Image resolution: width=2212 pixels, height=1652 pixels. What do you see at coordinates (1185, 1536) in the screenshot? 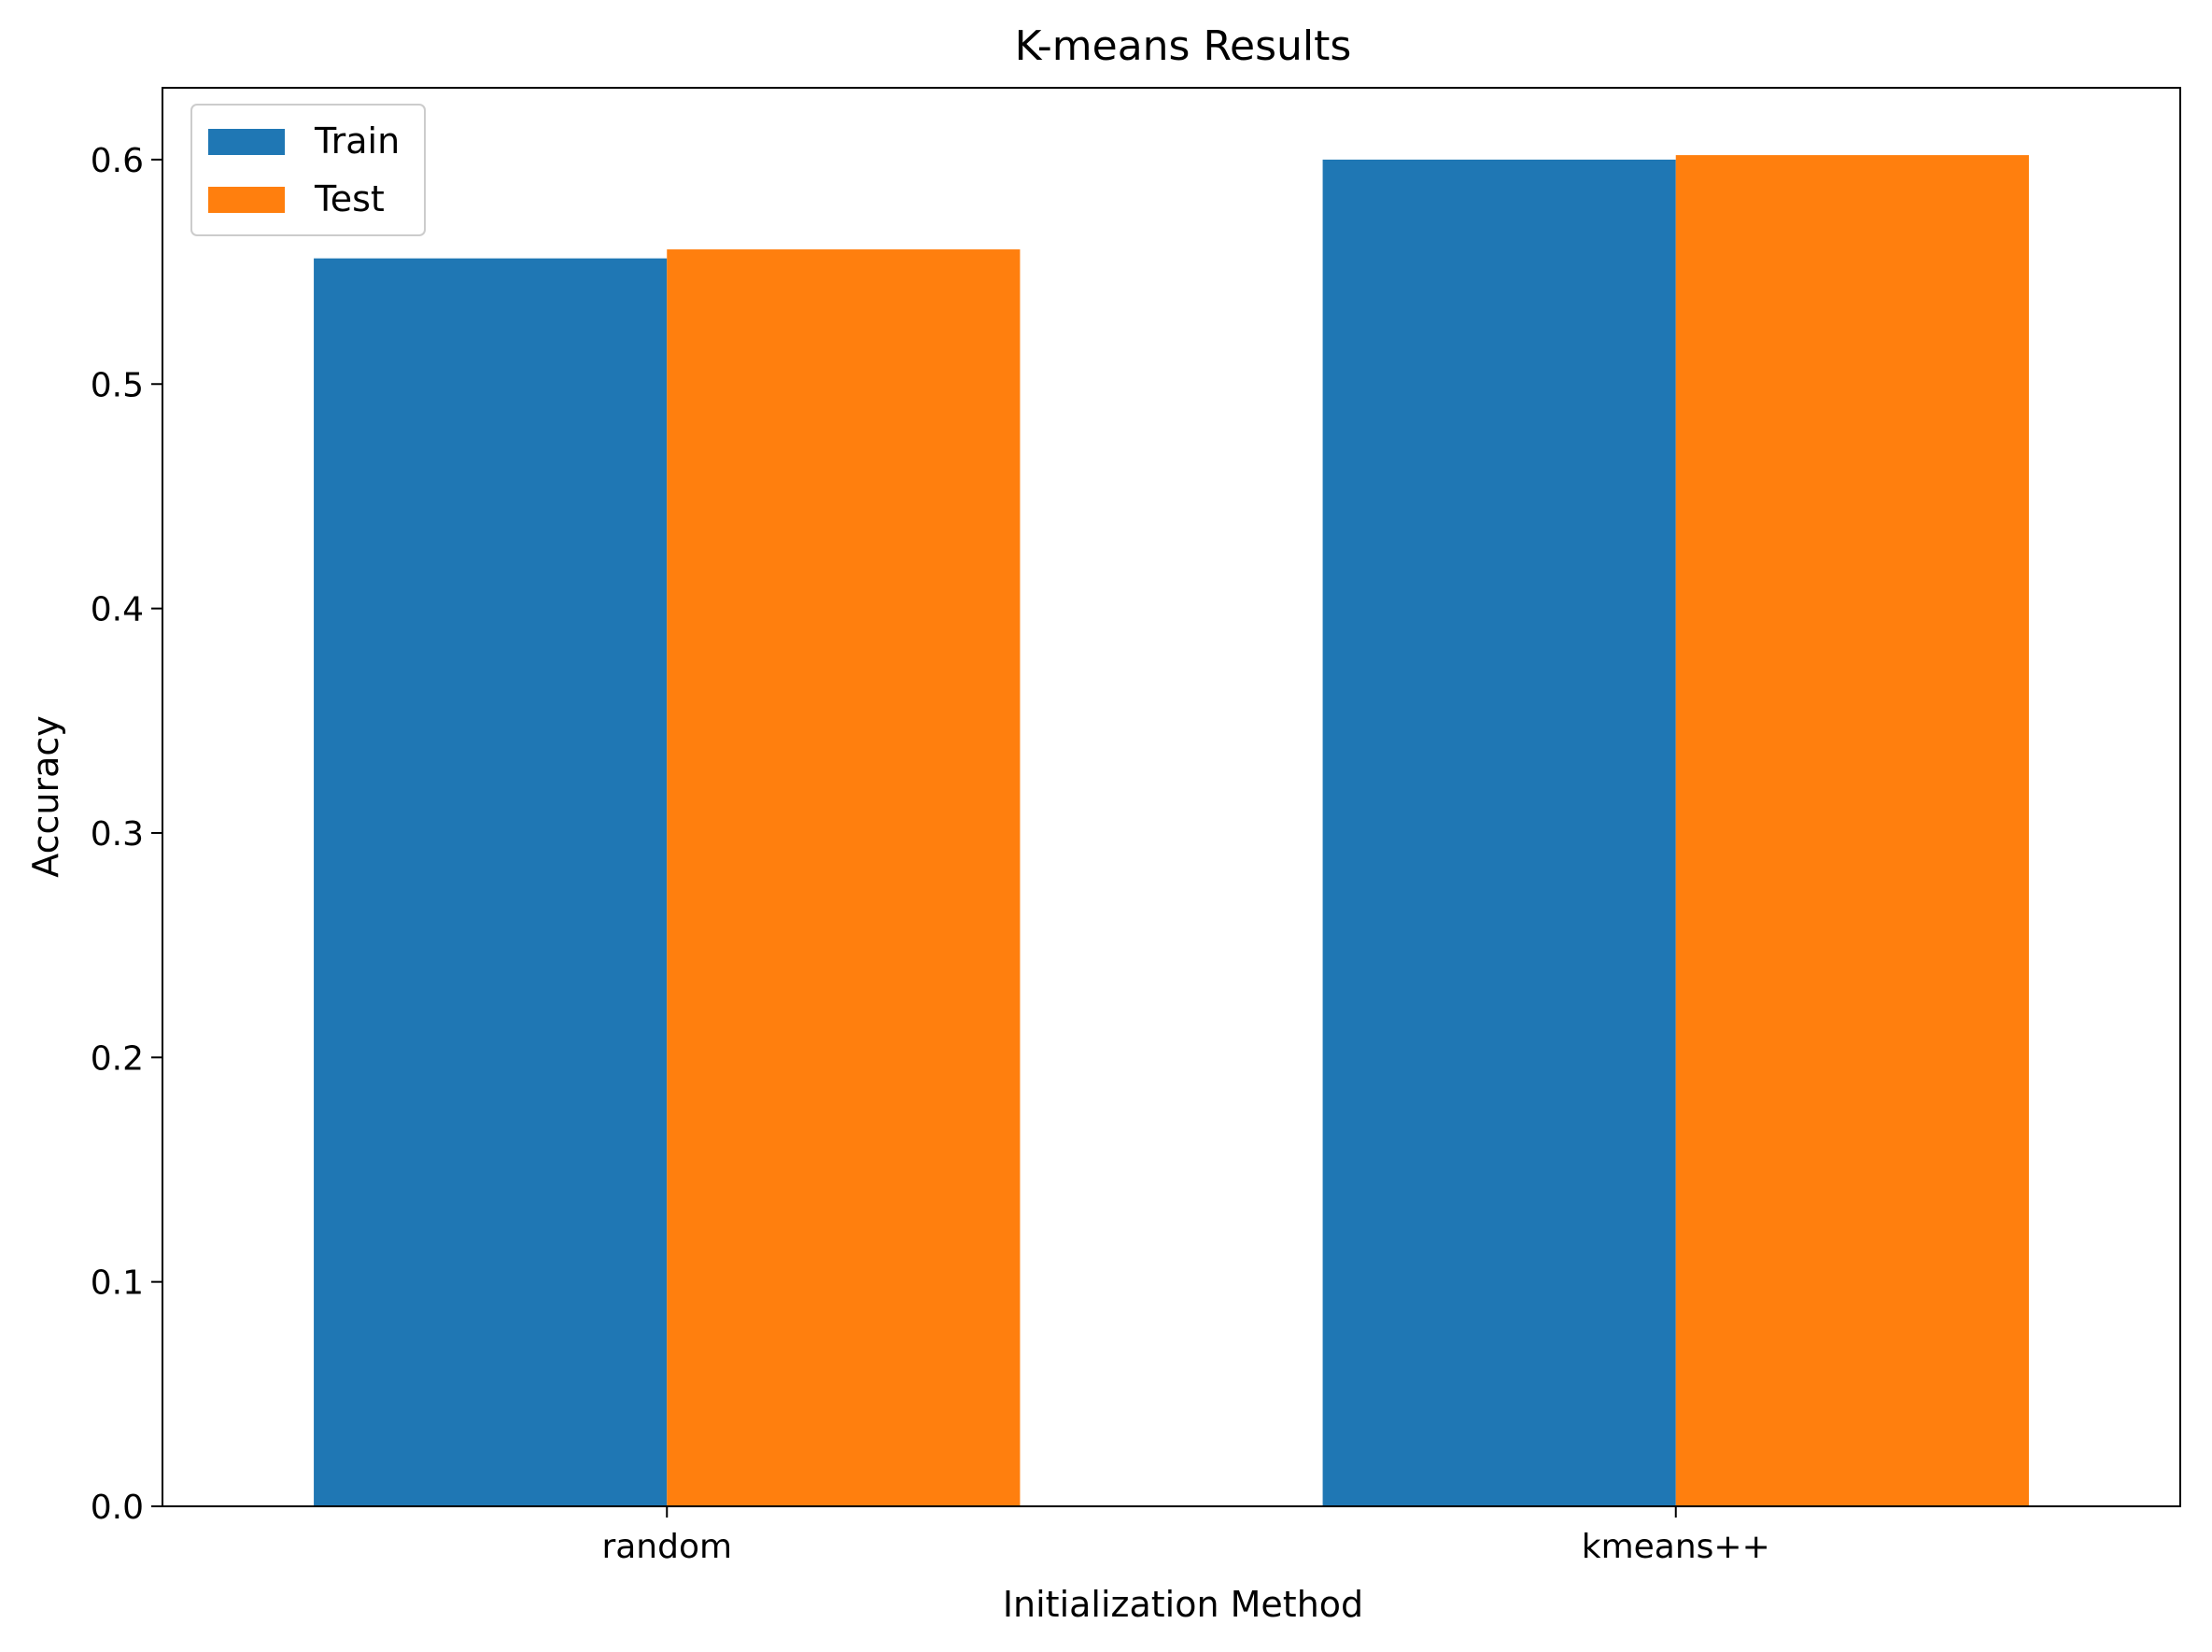
I see `x-axis-ticks: random kmeans++` at bounding box center [1185, 1536].